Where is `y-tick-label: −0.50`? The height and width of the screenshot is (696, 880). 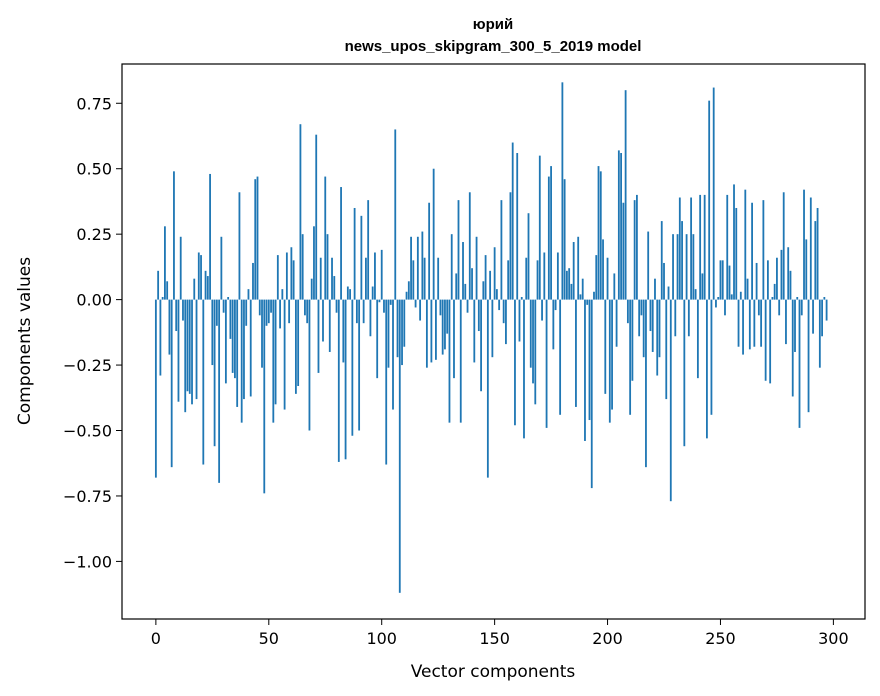
y-tick-label: −0.50 is located at coordinates (87, 431).